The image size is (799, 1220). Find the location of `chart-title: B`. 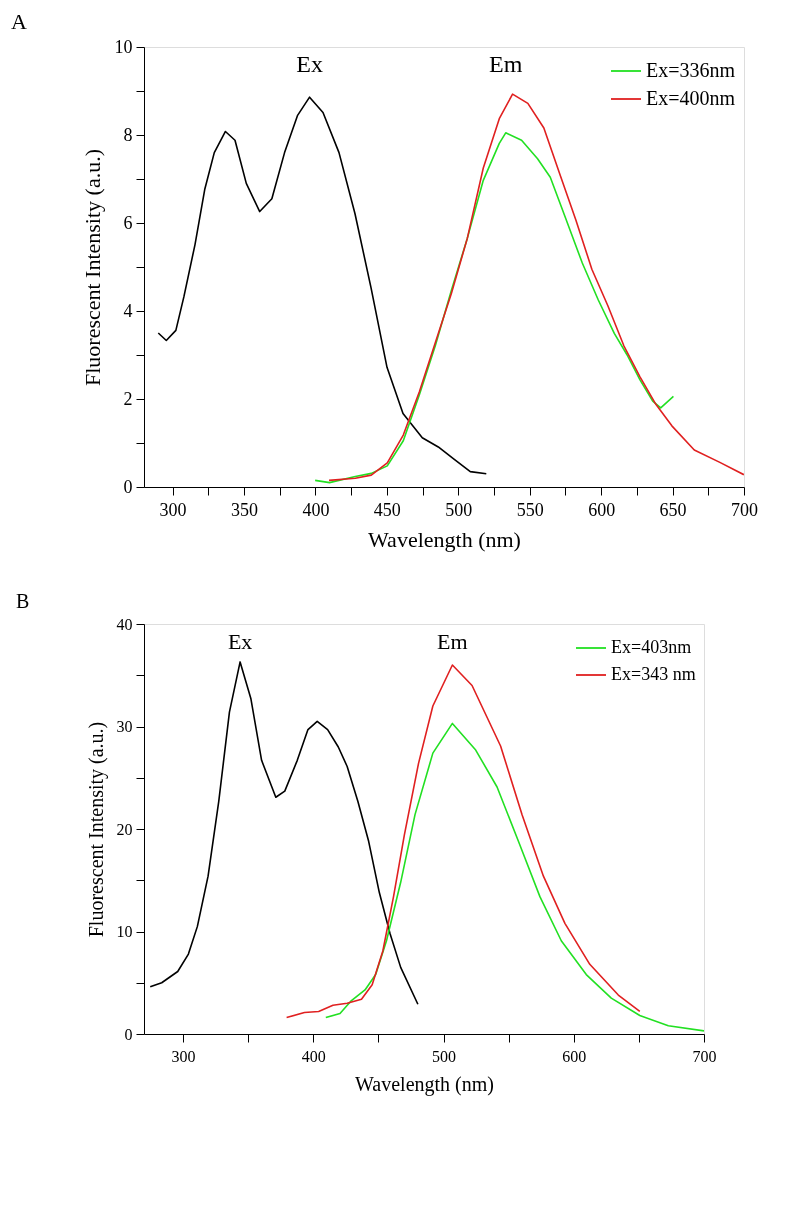

chart-title: B is located at coordinates (23, 601).